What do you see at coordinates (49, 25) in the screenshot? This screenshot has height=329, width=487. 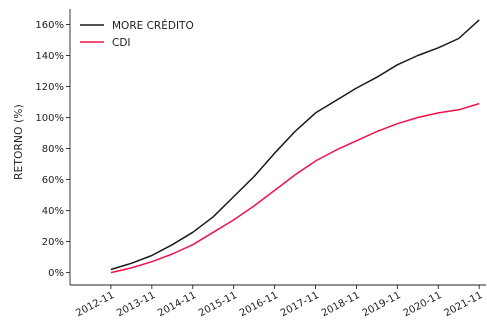 I see `y-tick-label: 160%` at bounding box center [49, 25].